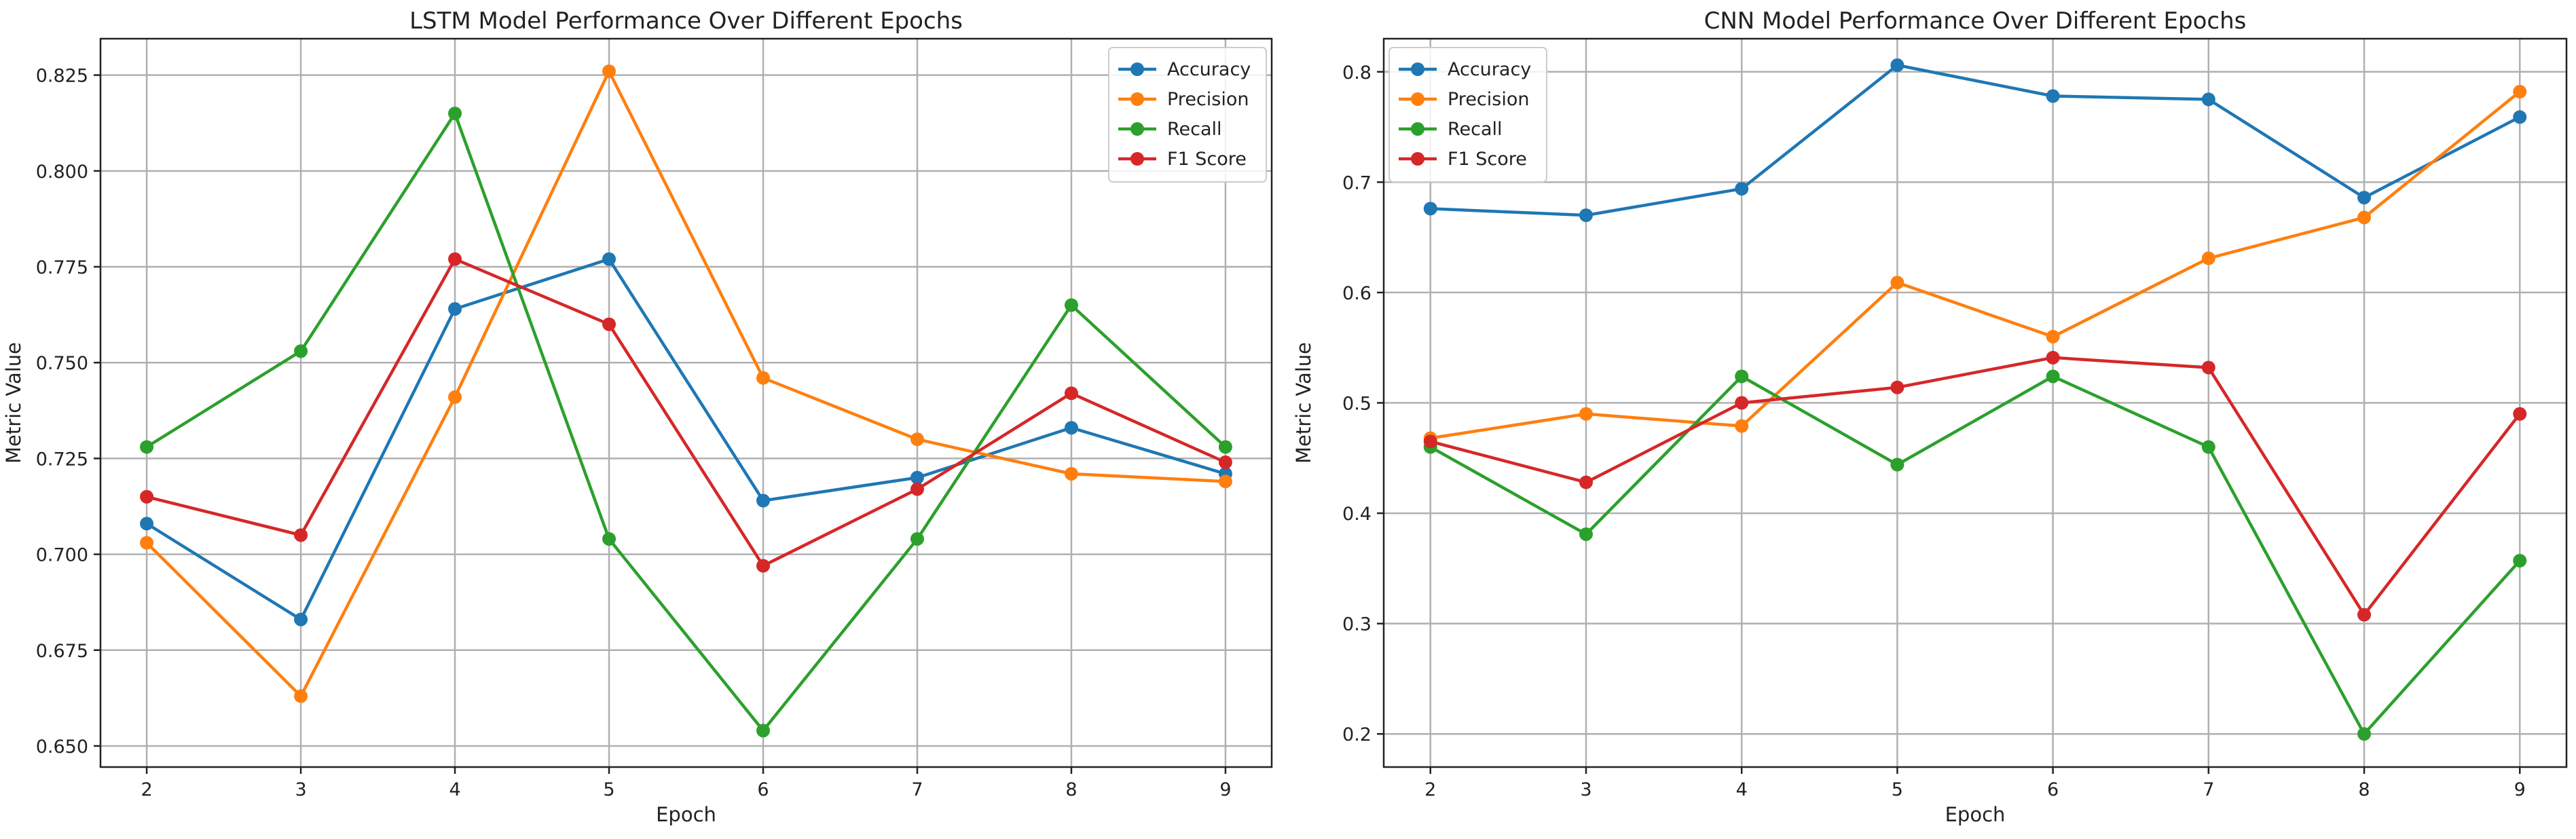  I want to click on lstm-x-tick-label: 6, so click(763, 789).